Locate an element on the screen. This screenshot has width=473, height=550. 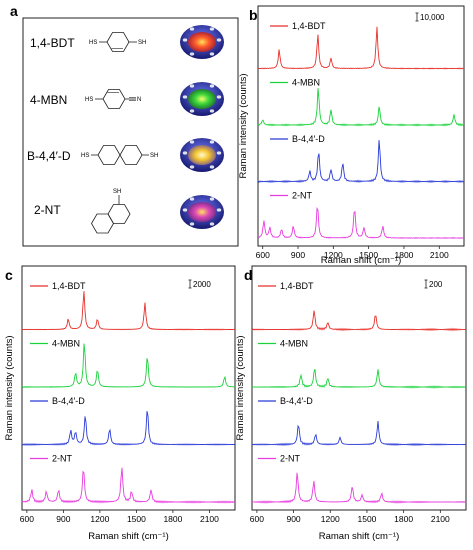
intensity-scale-bar: 200 is located at coordinates (433, 284).